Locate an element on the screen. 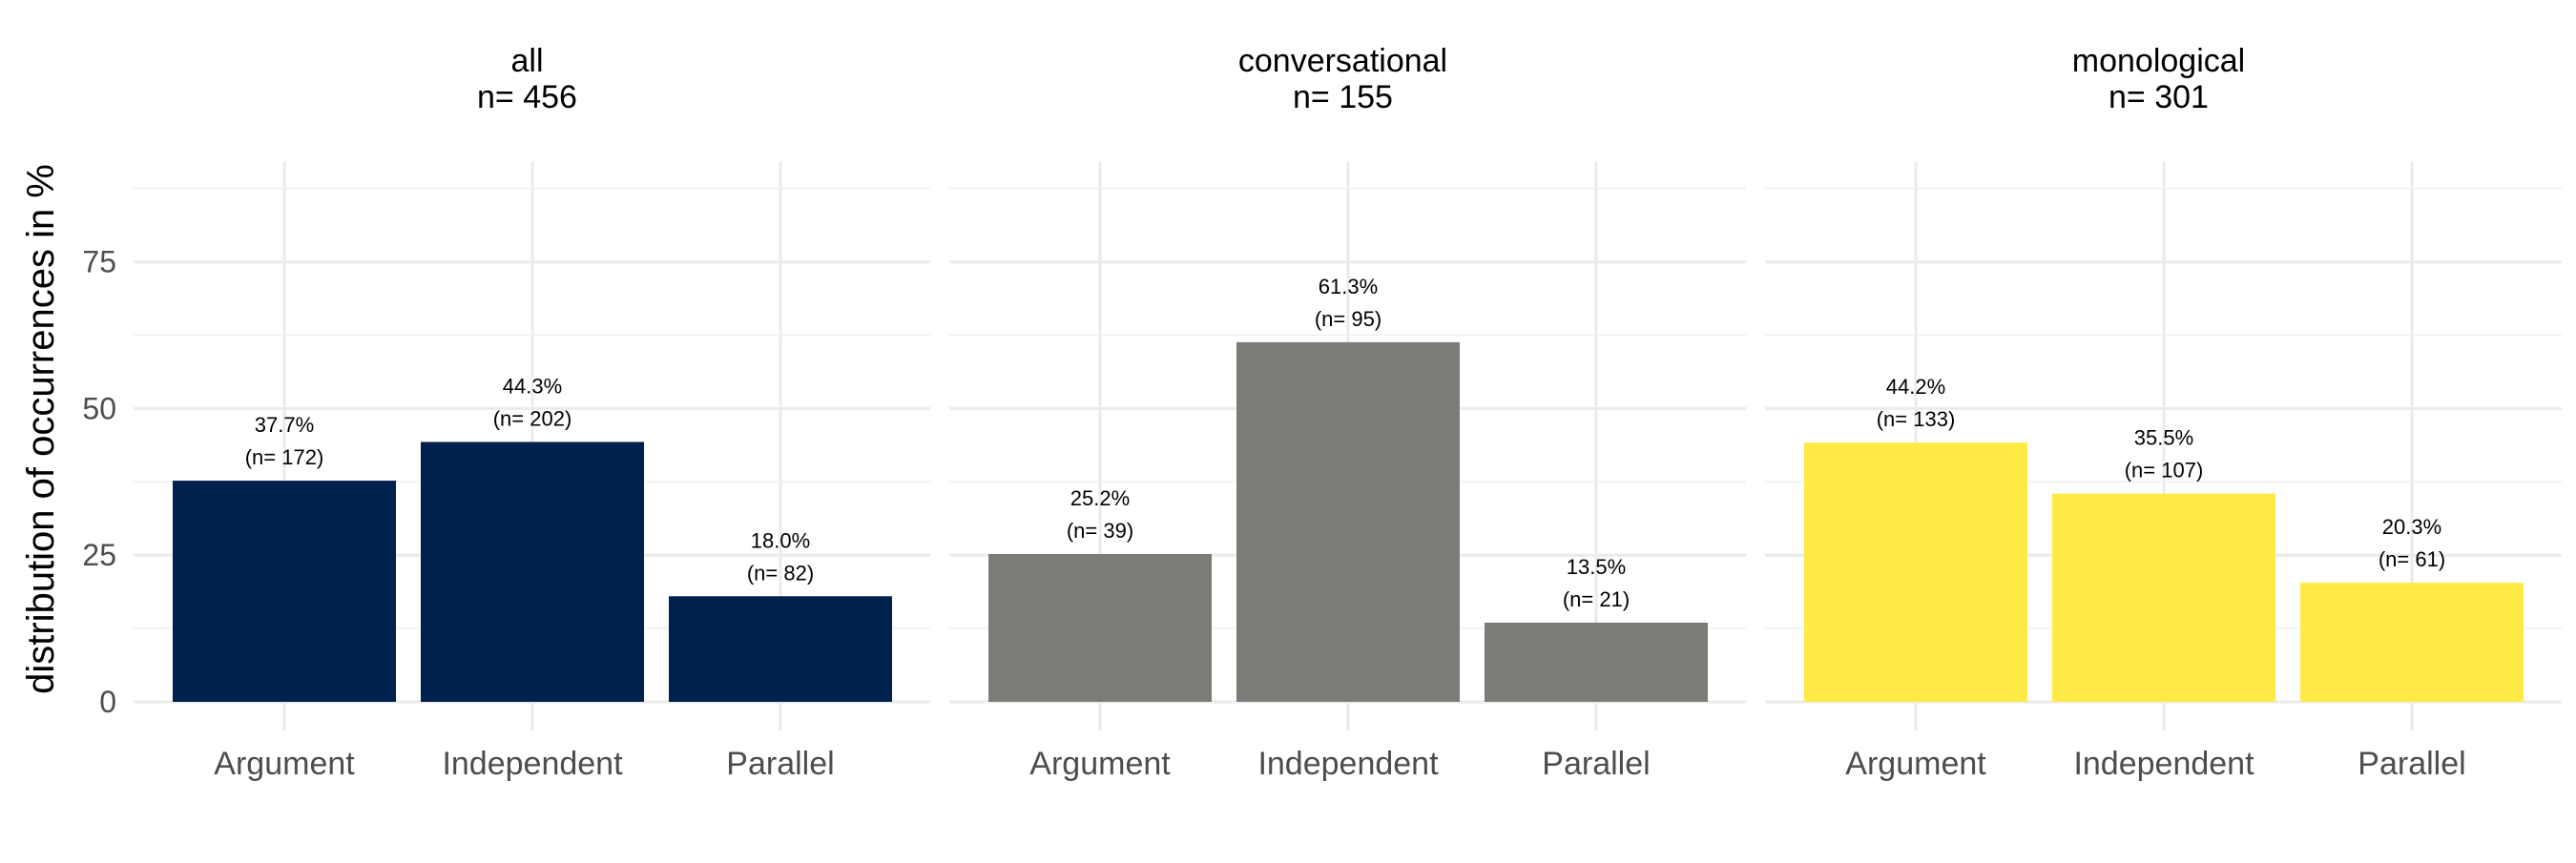  bar-count-label: (n= 95) is located at coordinates (1348, 319).